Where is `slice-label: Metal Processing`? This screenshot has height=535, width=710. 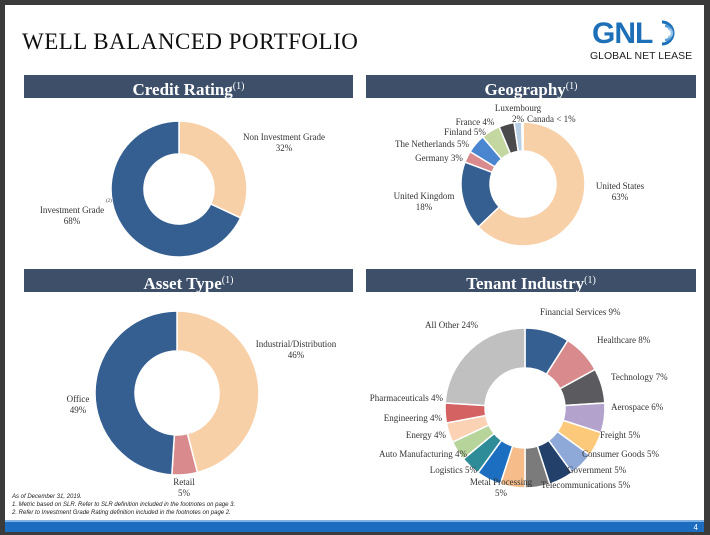 slice-label: Metal Processing is located at coordinates (501, 482).